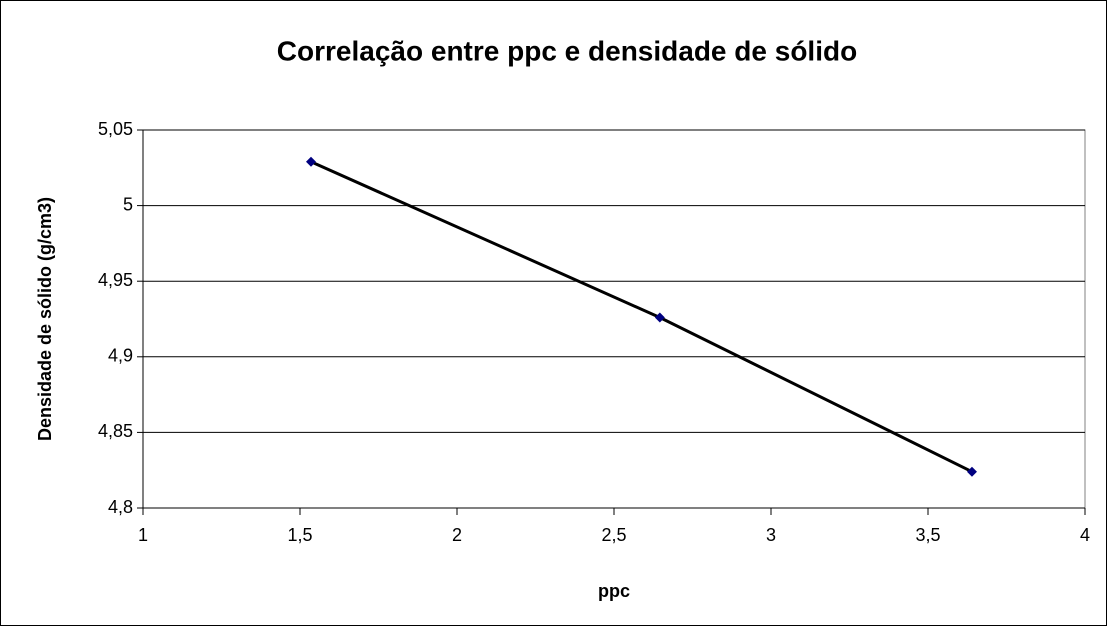  What do you see at coordinates (771, 535) in the screenshot?
I see `x-tick-label: 3` at bounding box center [771, 535].